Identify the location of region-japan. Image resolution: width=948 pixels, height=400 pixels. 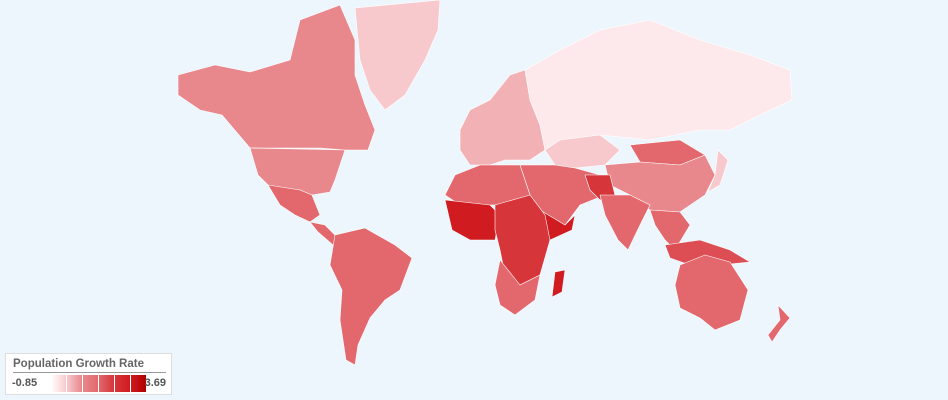
(718, 171).